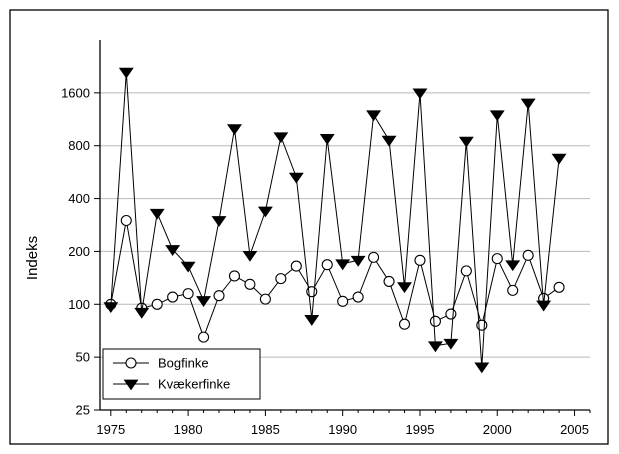 The height and width of the screenshot is (454, 619). What do you see at coordinates (142, 313) in the screenshot?
I see `point-kv-kerfinke-1977` at bounding box center [142, 313].